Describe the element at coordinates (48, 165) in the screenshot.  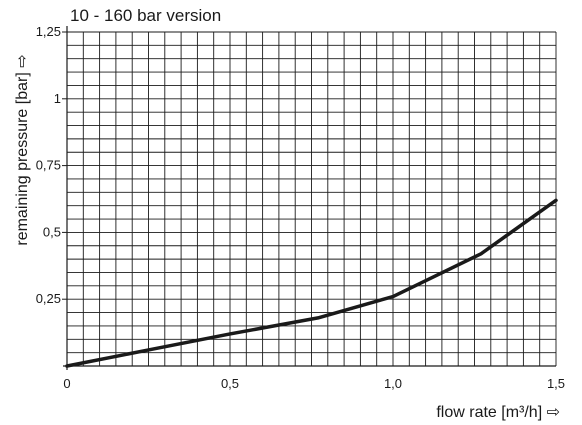
I see `y-tick-label: 0,75` at that location.